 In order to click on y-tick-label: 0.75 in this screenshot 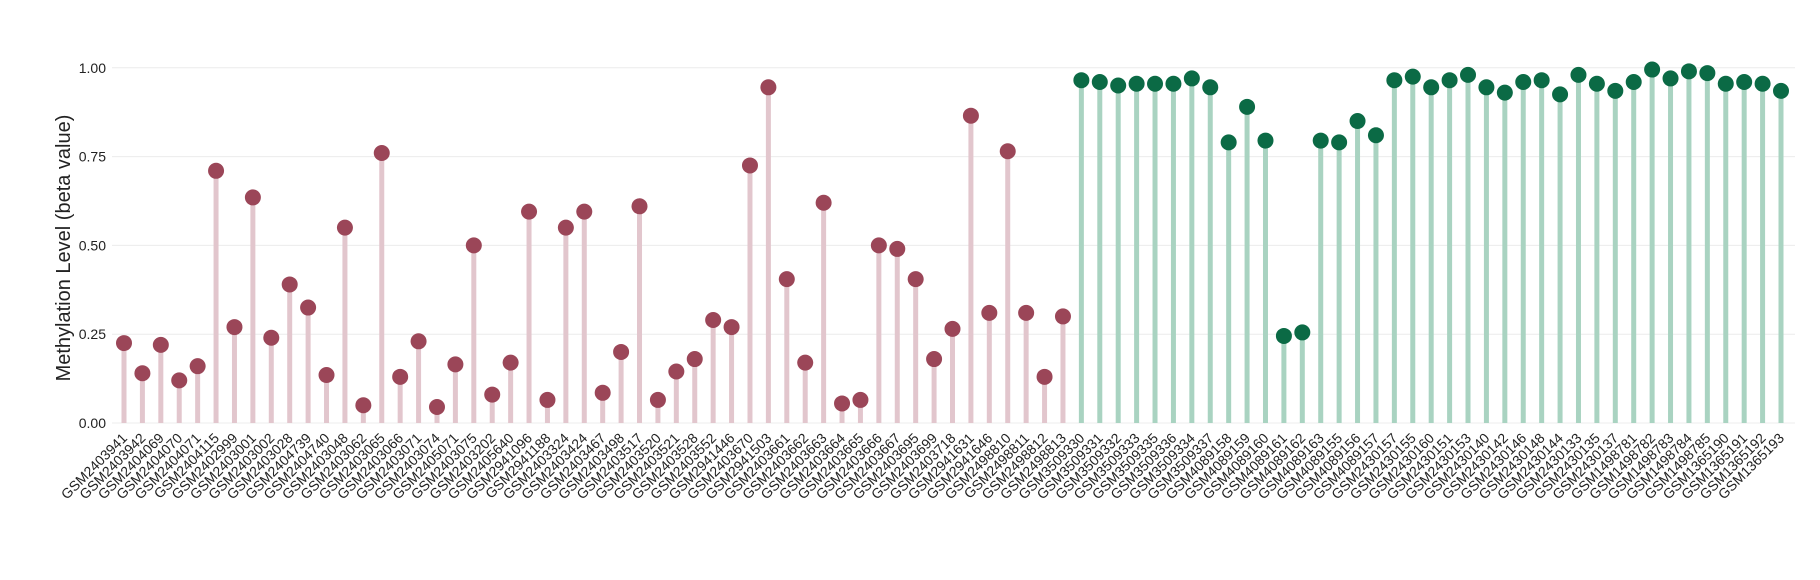, I will do `click(92, 157)`.